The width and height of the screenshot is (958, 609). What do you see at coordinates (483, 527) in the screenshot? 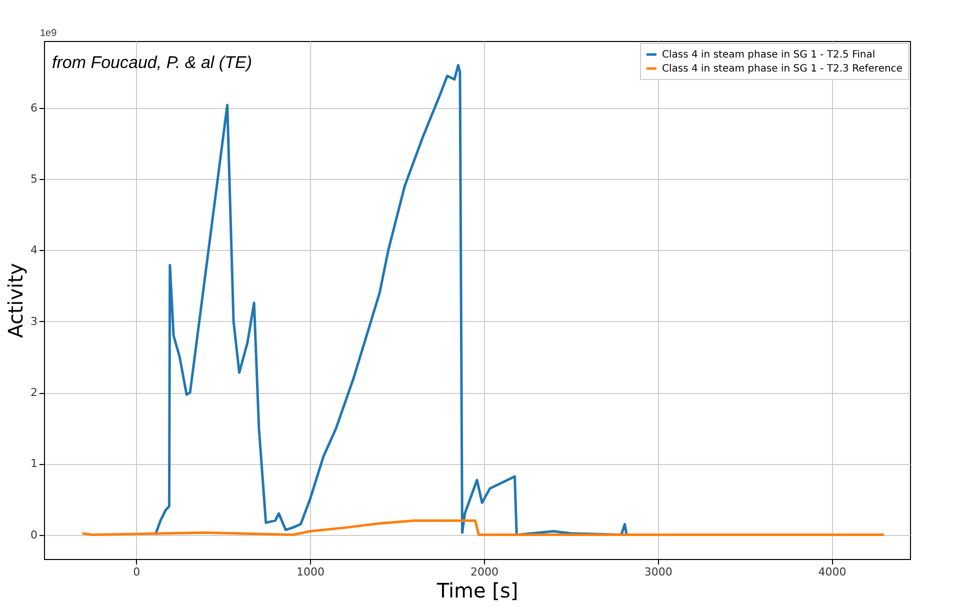
I see `line-series` at bounding box center [483, 527].